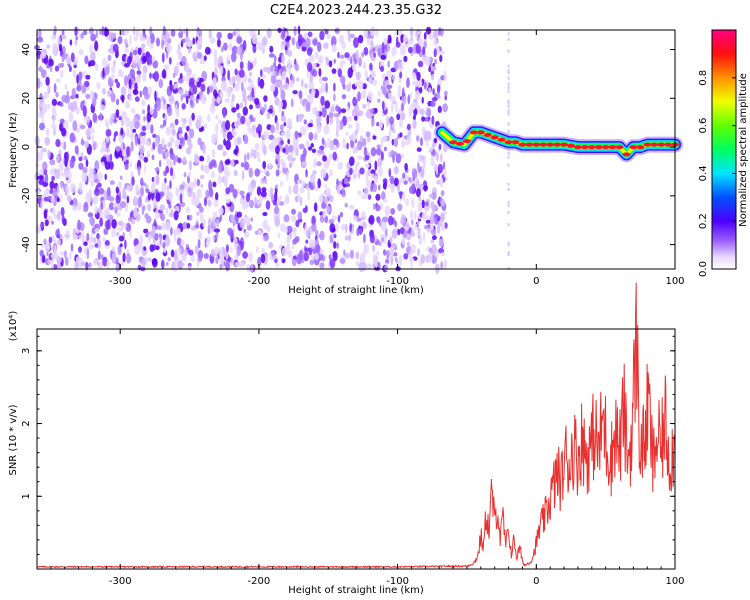  I want to click on y-tick-label: -40, so click(26, 244).